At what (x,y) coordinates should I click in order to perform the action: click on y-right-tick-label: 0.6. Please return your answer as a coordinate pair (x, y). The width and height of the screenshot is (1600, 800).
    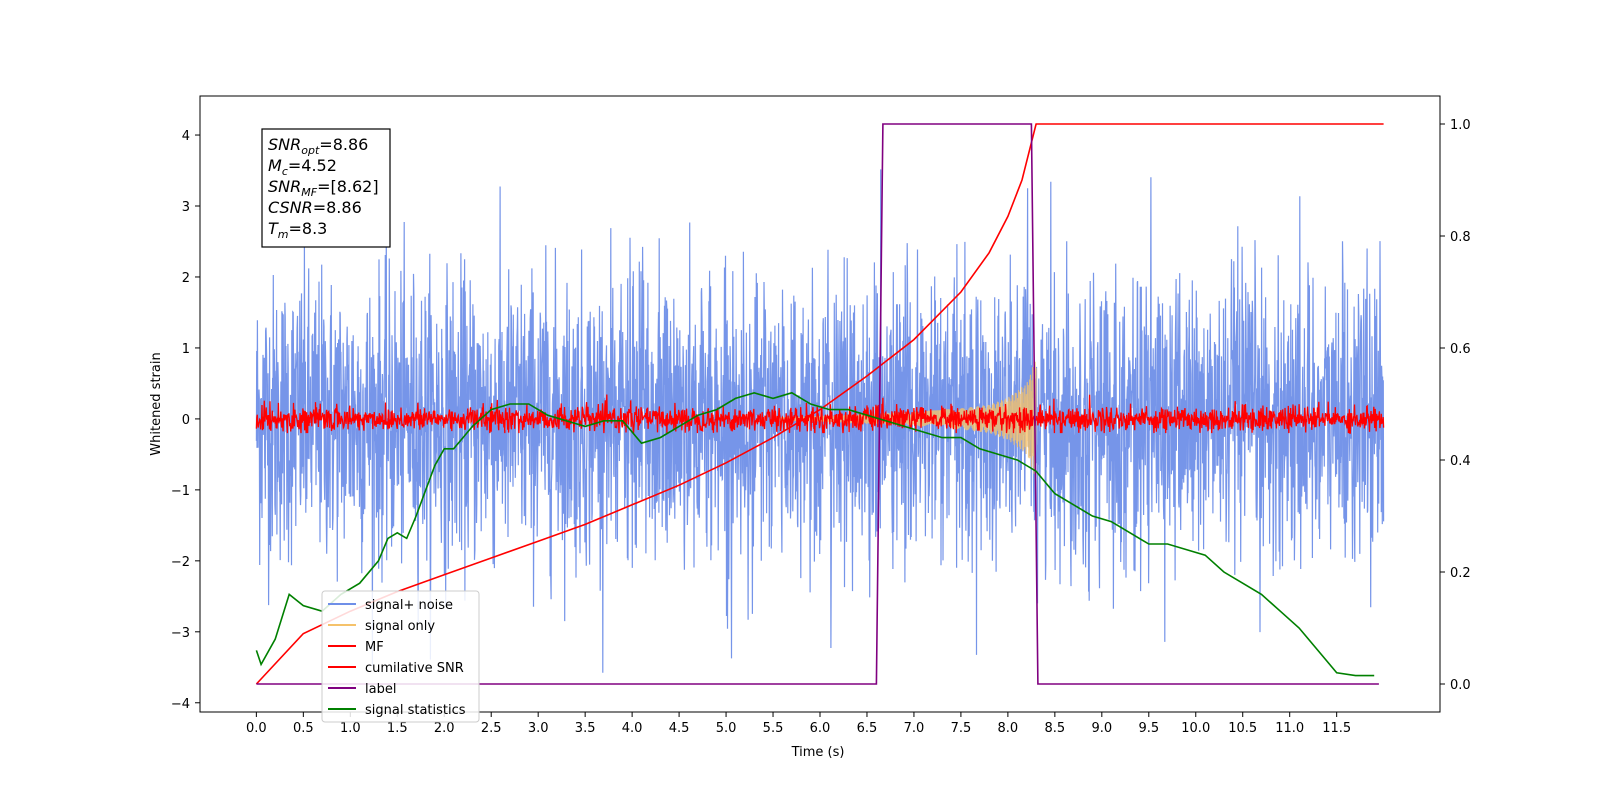
    Looking at the image, I should click on (1460, 349).